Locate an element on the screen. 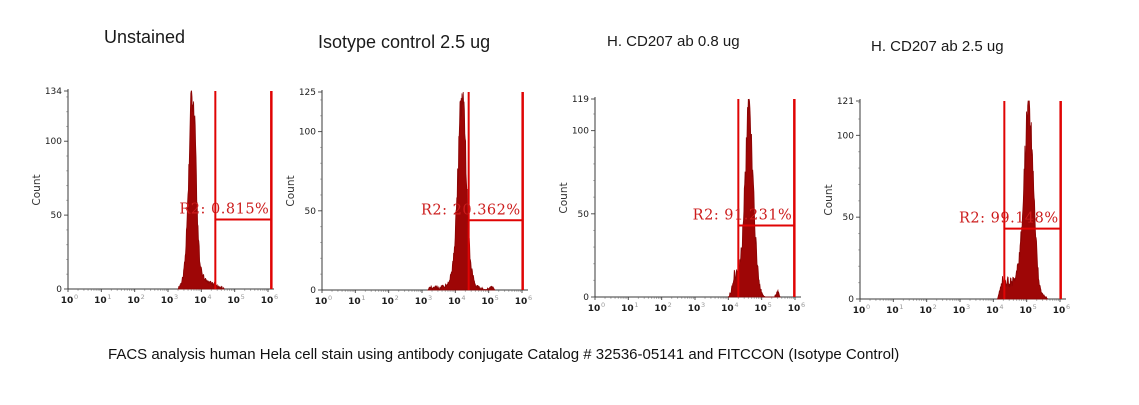 Image resolution: width=1139 pixels, height=405 pixels. panel-title-unstained: Unstained is located at coordinates (145, 37).